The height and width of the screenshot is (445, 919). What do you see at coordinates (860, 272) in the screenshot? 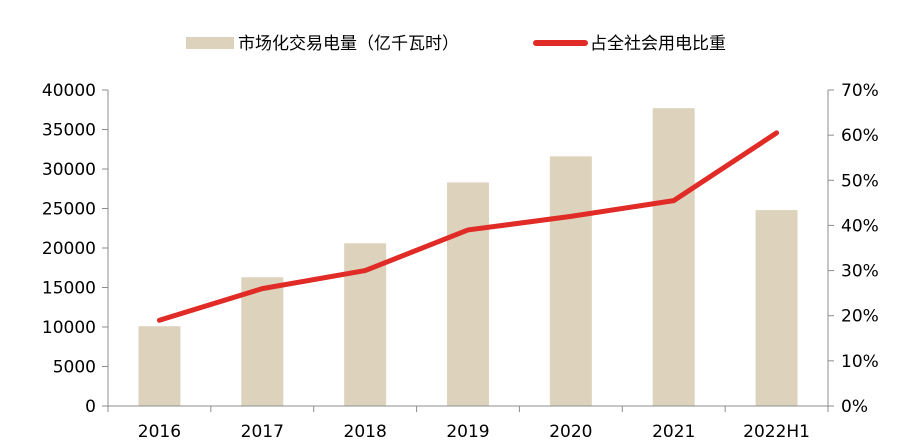
I see `right-axis-tick-label: 30%` at bounding box center [860, 272].